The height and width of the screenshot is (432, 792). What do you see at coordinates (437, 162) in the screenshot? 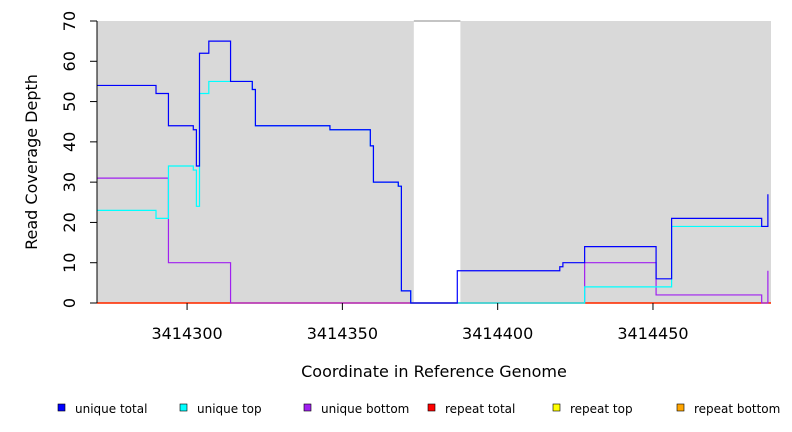
I see `gap-region` at bounding box center [437, 162].